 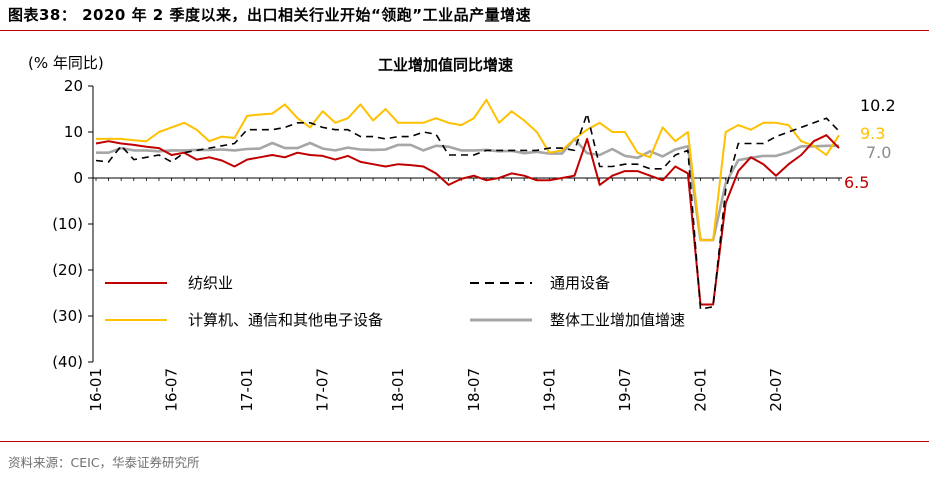 I want to click on figure-title: 图表38： 2020 年 2 季度以来，出口相关行业开始“领跑”工业品产量增速, so click(x=270, y=15).